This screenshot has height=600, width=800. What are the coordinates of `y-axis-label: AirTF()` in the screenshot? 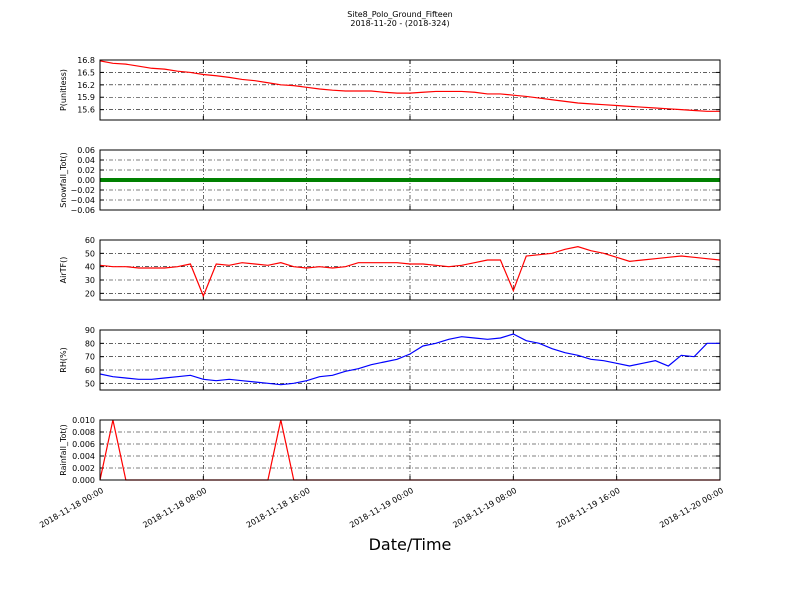 It's located at (63, 270).